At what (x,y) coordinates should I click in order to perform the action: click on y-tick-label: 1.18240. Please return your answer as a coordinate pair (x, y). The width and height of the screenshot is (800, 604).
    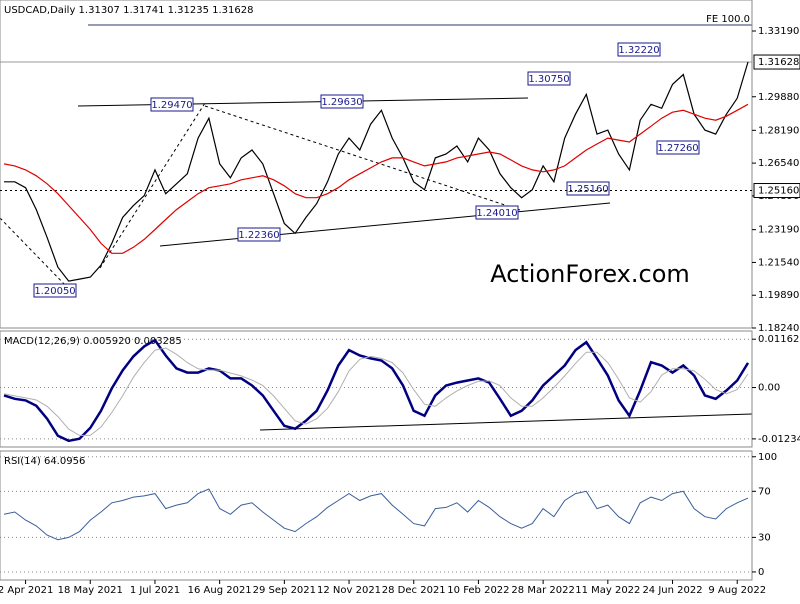
    Looking at the image, I should click on (778, 328).